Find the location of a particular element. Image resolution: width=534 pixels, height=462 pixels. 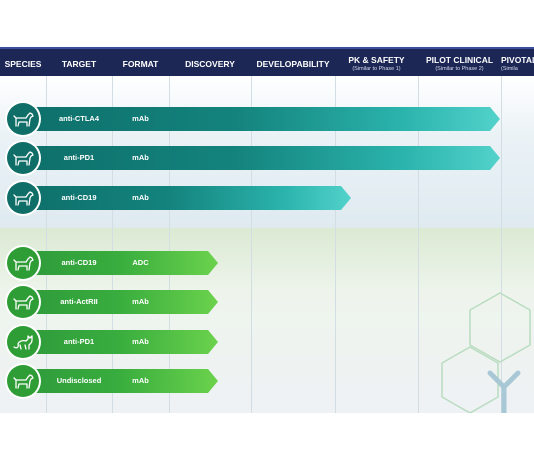

target-label: anti-CTLA4 is located at coordinates (79, 118).